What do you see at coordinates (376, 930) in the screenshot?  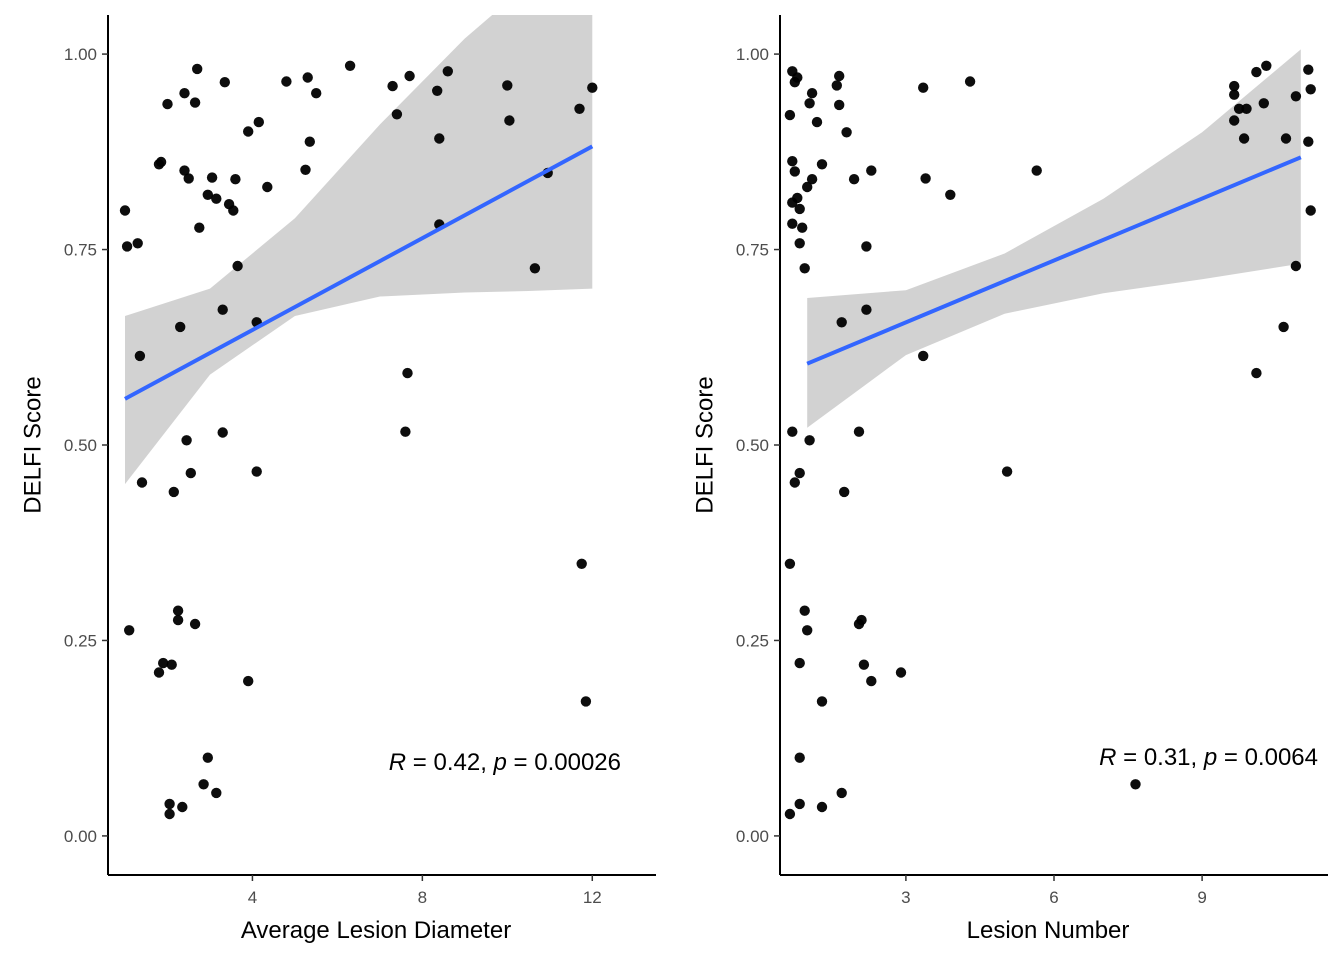 I see `x-axis-title: Average Lesion Diameter` at bounding box center [376, 930].